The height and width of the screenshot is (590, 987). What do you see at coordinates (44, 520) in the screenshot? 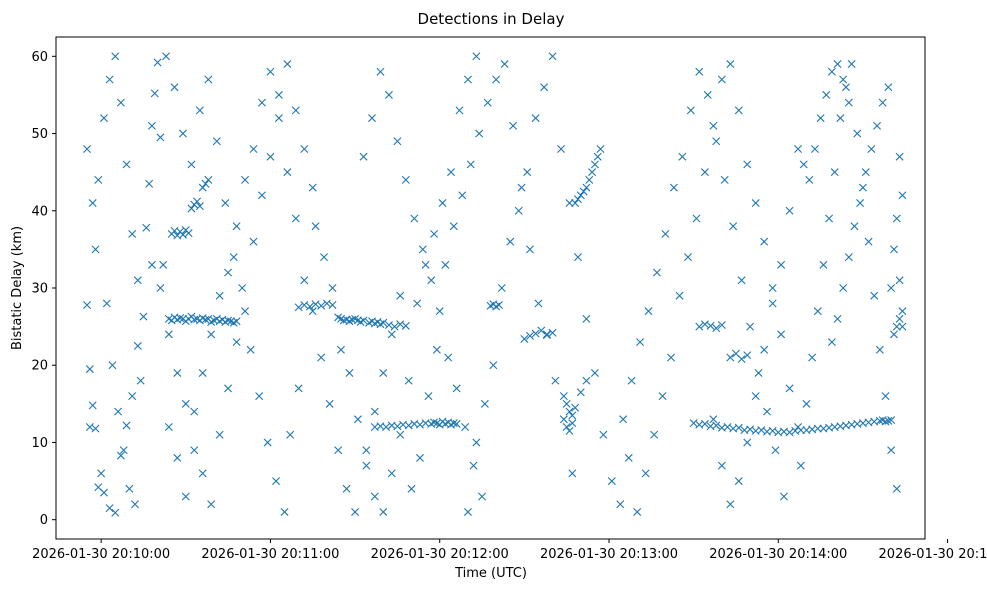
I see `y-tick-label: 0` at bounding box center [44, 520].